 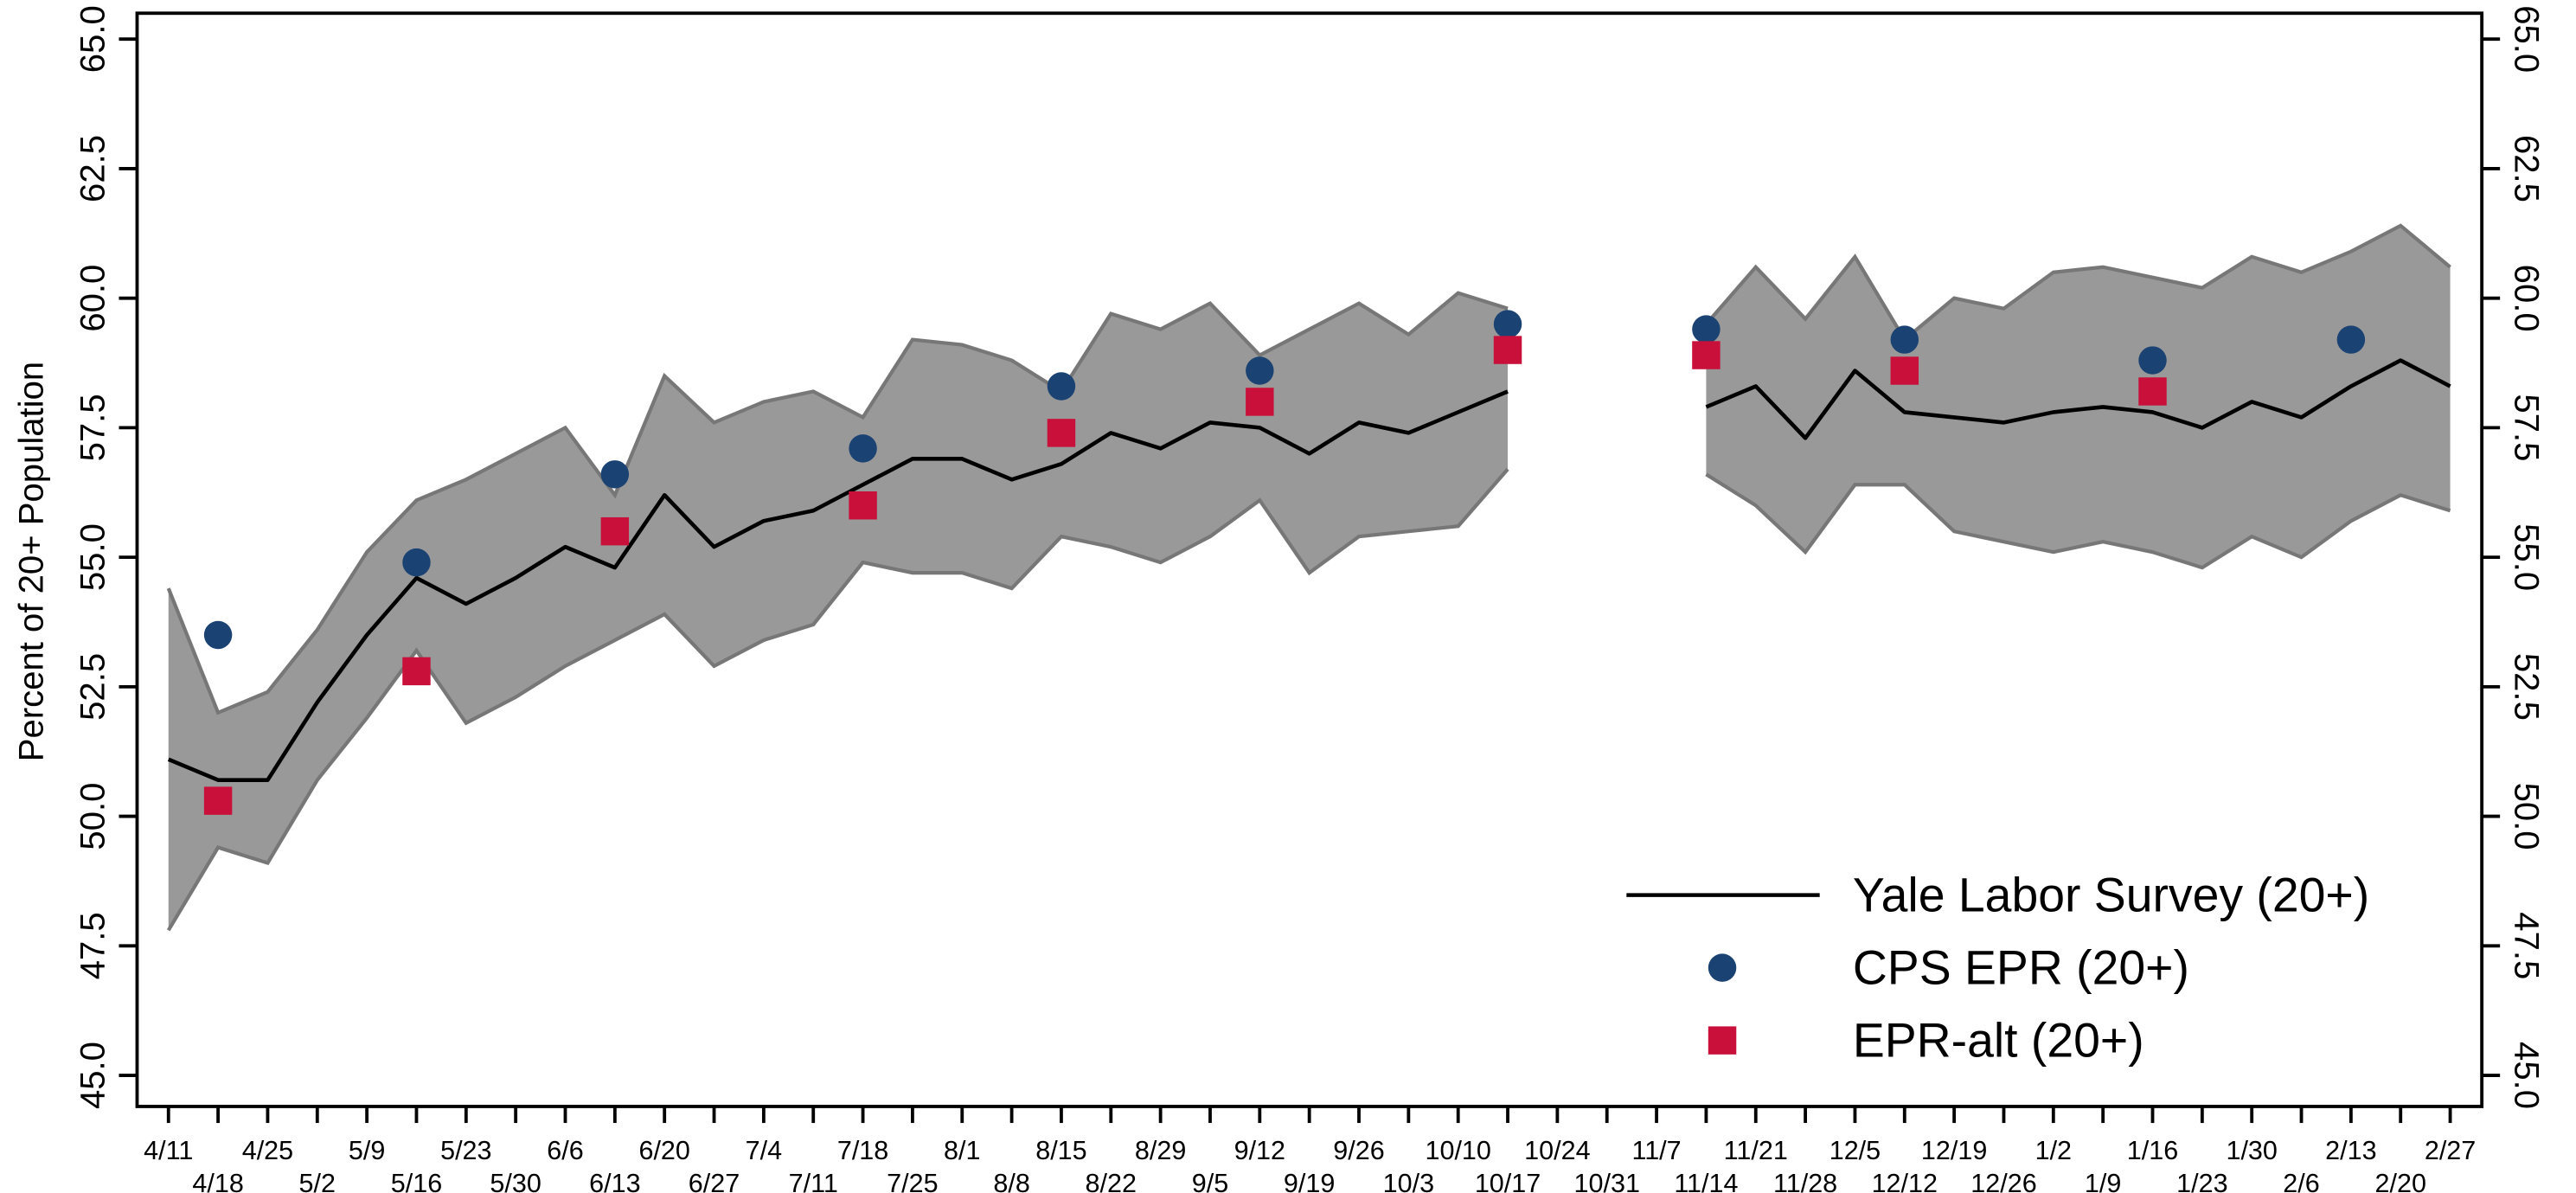 What do you see at coordinates (93, 687) in the screenshot?
I see `y-tick-label: 52.5` at bounding box center [93, 687].